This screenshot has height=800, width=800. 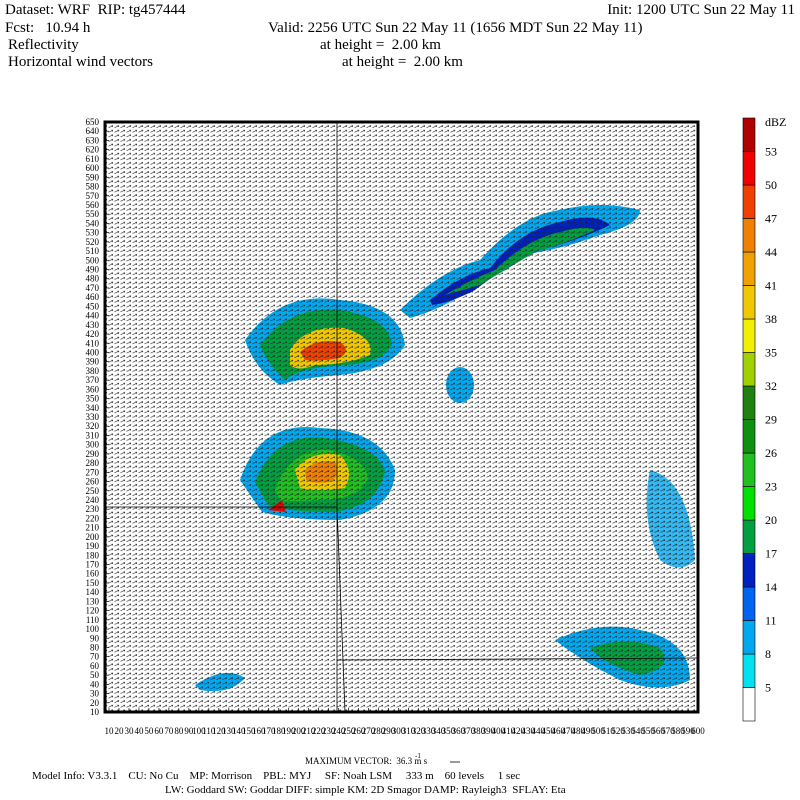 I want to click on y-tick-label: 270, so click(x=93, y=472).